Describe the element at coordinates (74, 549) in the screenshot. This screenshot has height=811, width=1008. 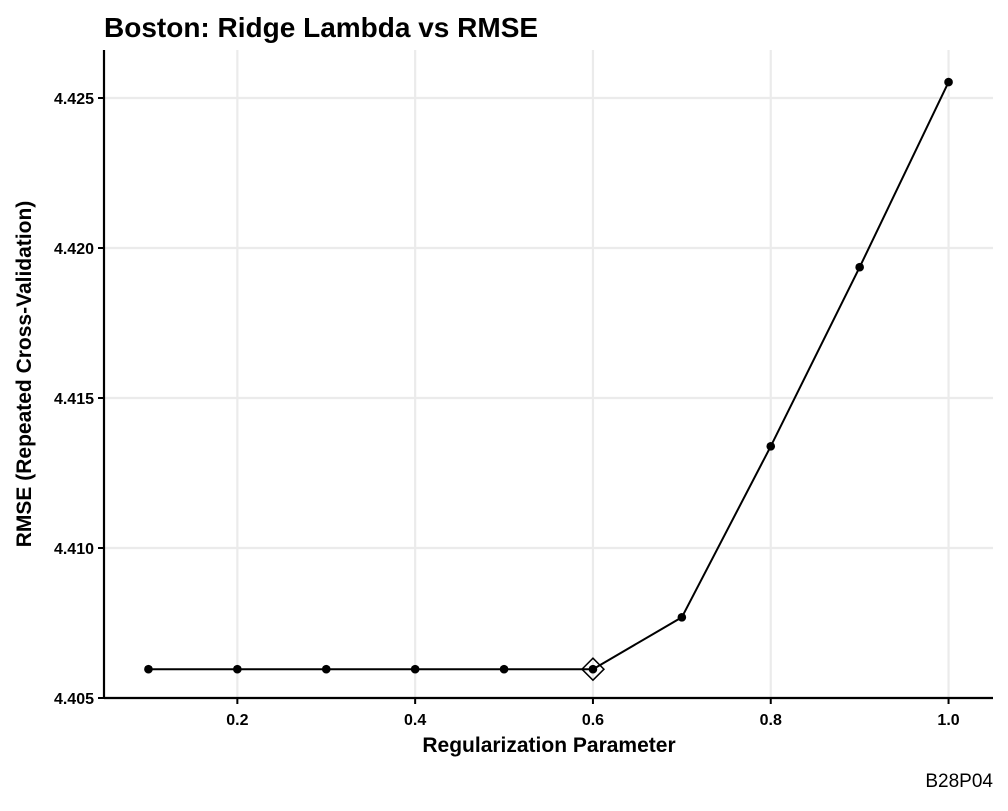
I see `y-tick-label: 4.410` at that location.